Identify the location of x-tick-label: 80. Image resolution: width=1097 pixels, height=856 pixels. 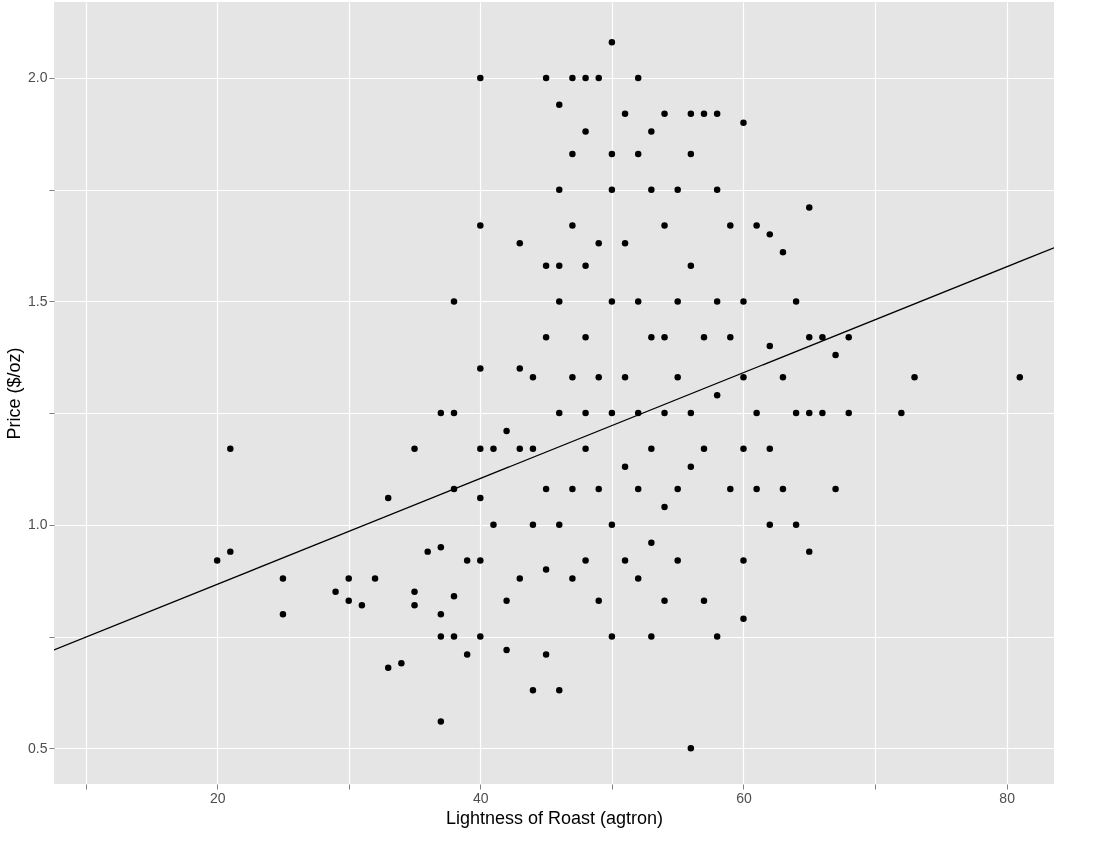
(1007, 797).